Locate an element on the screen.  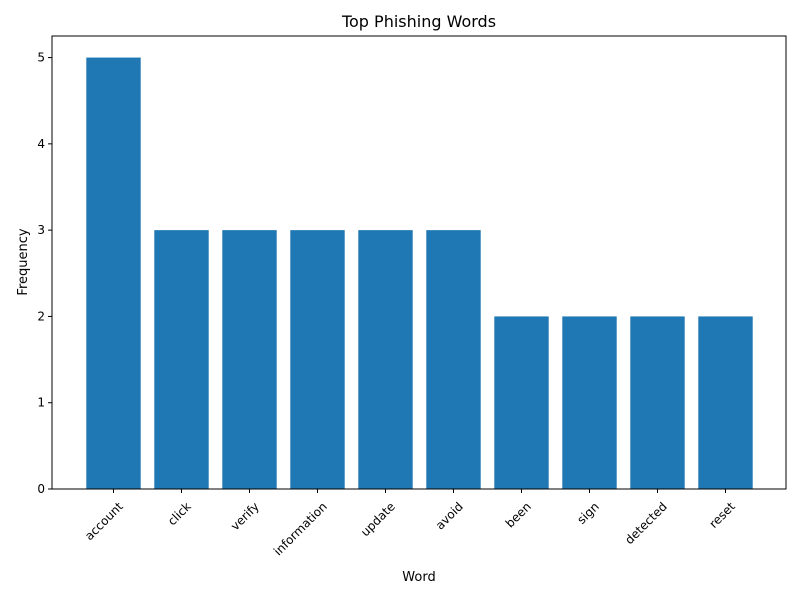
y-tick-label: 4 is located at coordinates (41, 144).